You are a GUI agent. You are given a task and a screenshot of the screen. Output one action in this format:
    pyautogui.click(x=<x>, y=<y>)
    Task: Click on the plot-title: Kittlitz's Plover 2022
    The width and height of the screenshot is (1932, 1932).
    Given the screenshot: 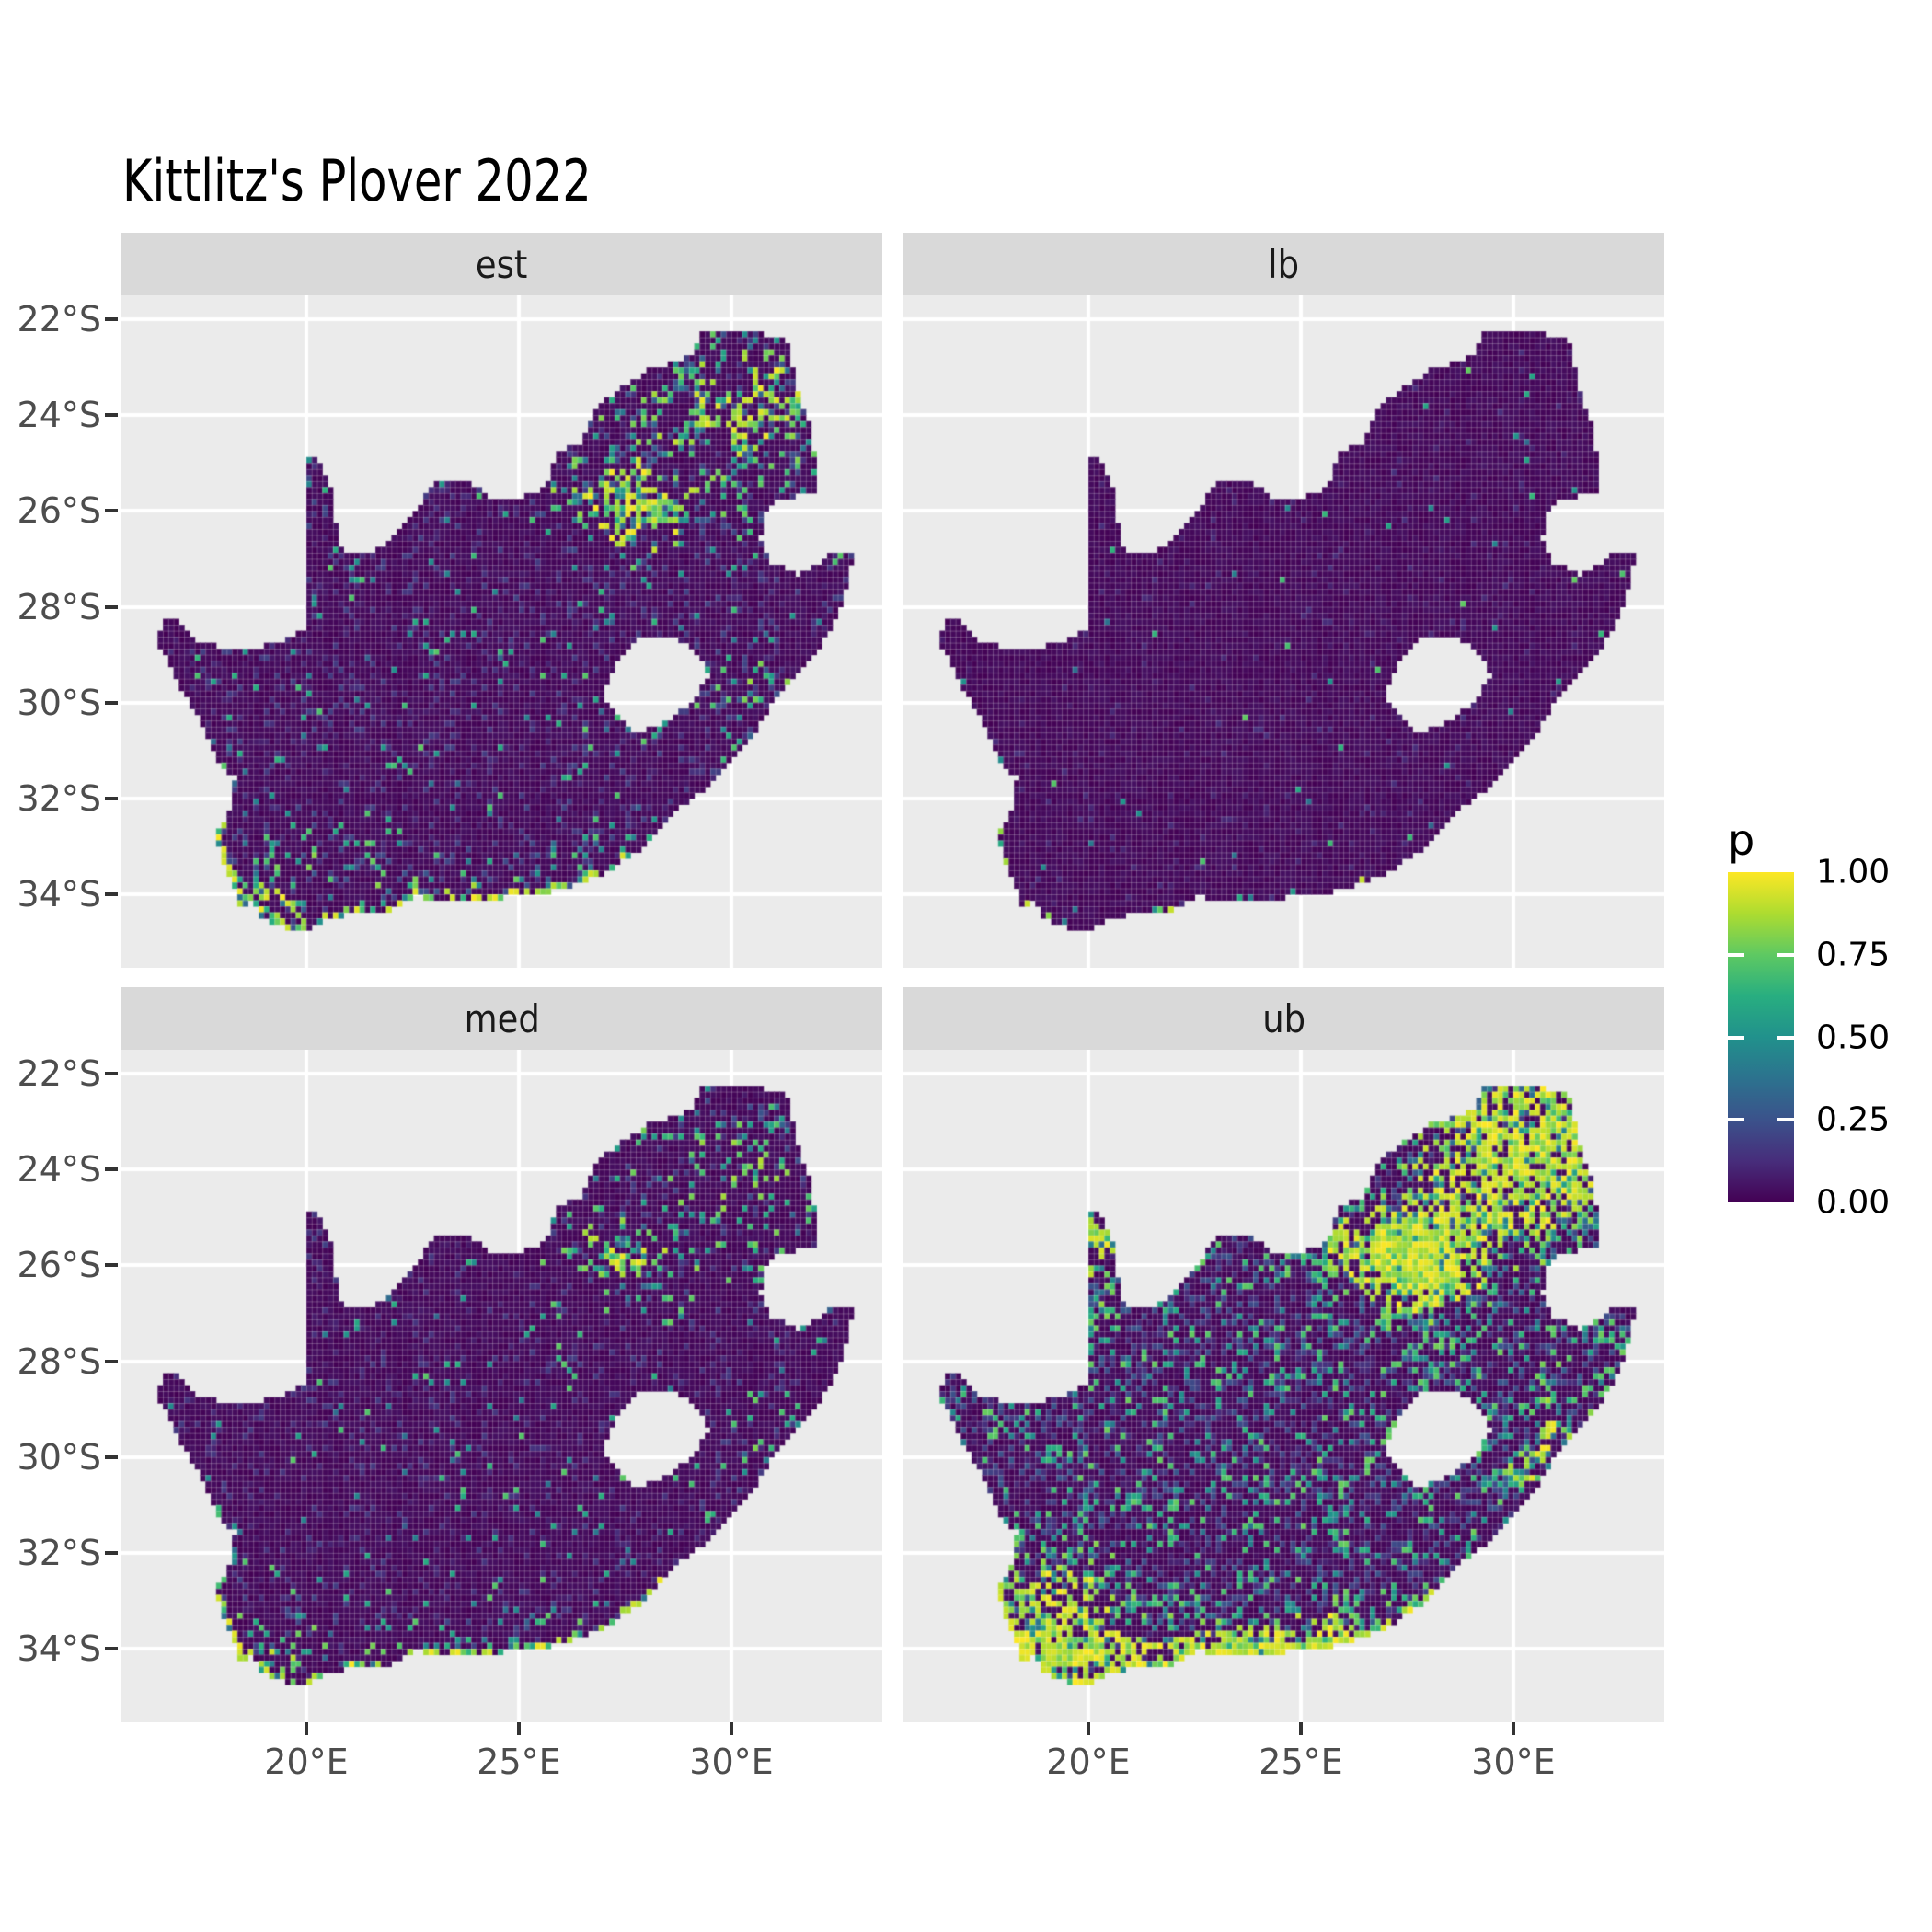 What is the action you would take?
    pyautogui.click(x=415, y=180)
    